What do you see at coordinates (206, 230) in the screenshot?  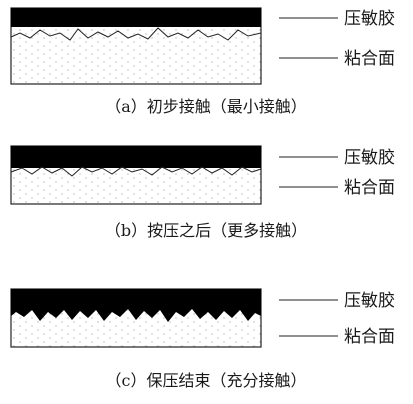 I see `panel-b-caption: （b）按压之后（更多接触）` at bounding box center [206, 230].